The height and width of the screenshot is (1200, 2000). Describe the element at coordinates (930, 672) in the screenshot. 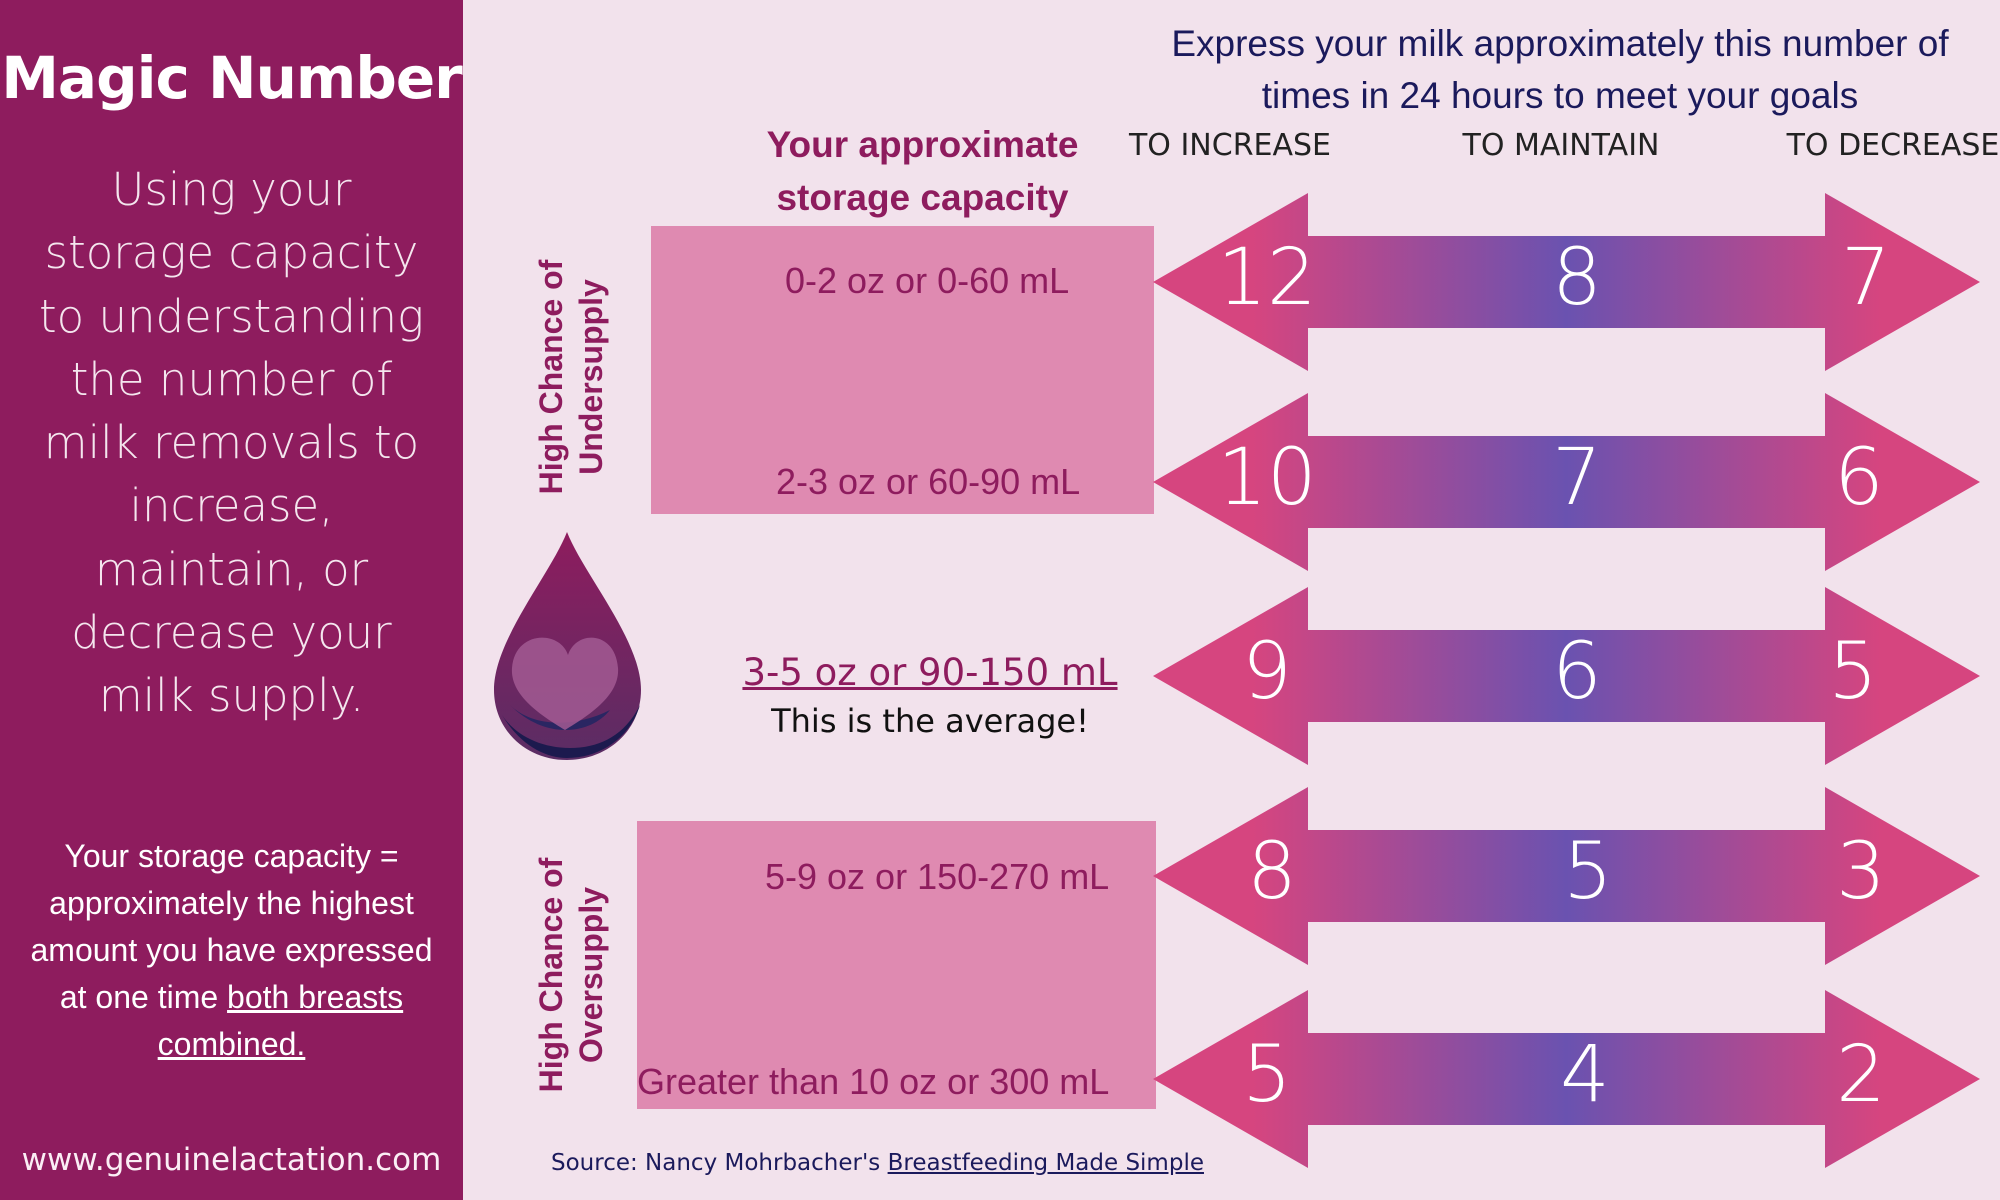

I see `capacity-row-3: 3-5 oz or 90-150 mL` at that location.